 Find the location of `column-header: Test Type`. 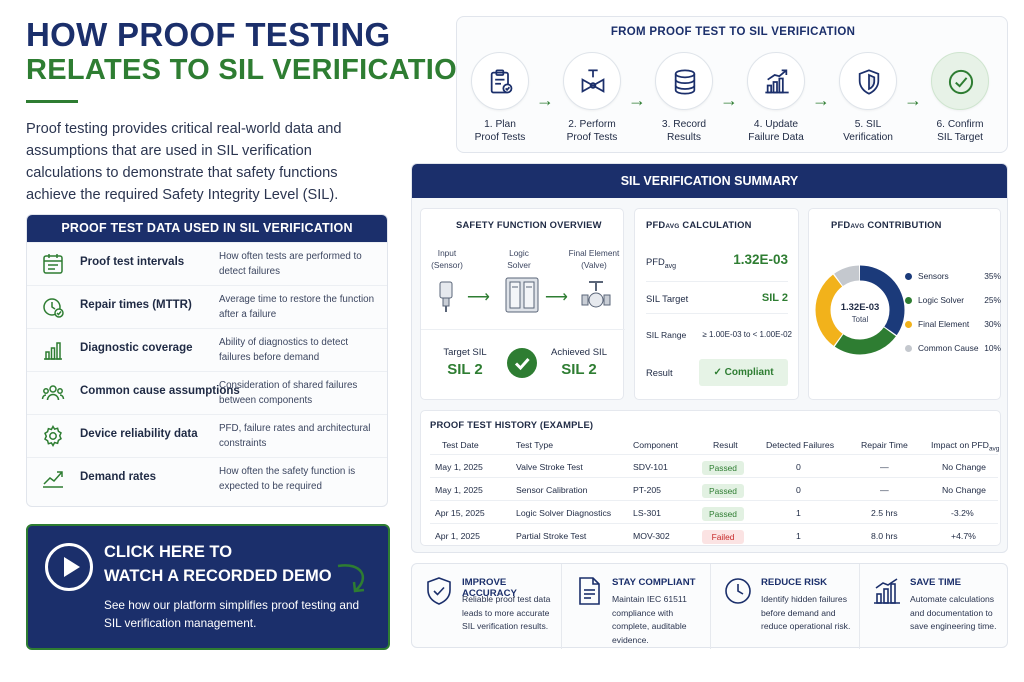

column-header: Test Type is located at coordinates (535, 445).